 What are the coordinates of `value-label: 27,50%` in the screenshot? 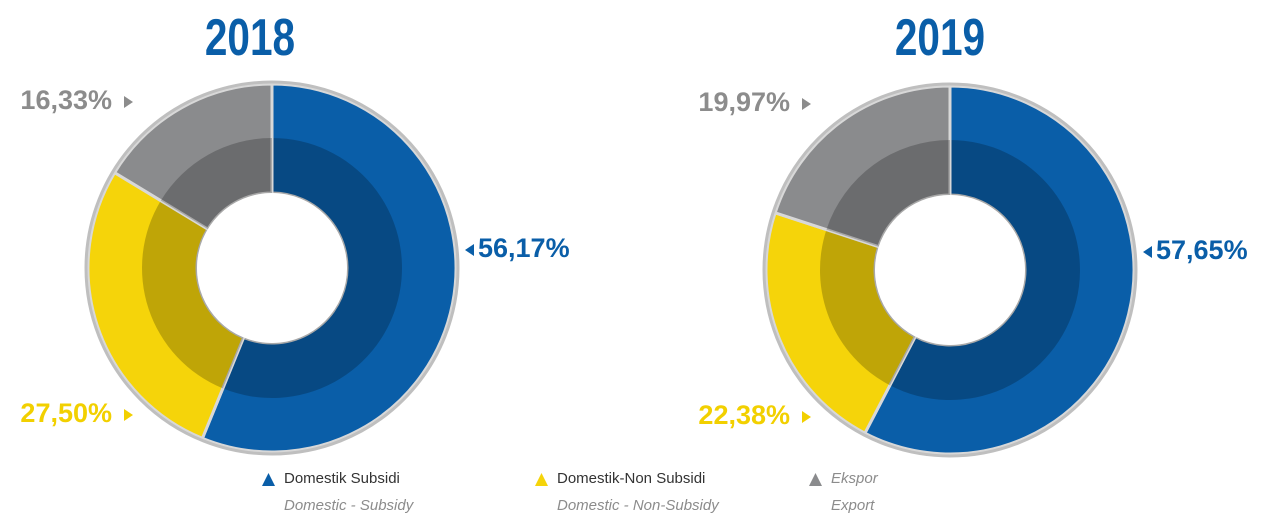 It's located at (66, 413).